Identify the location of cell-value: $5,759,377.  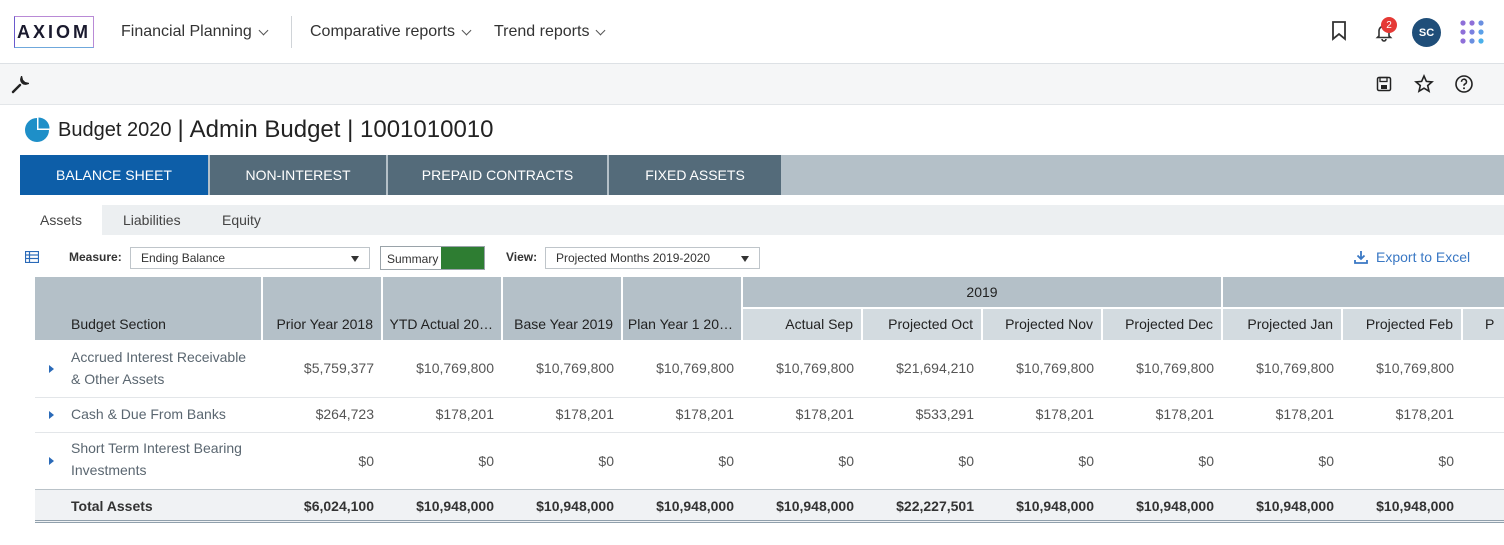
(338, 368).